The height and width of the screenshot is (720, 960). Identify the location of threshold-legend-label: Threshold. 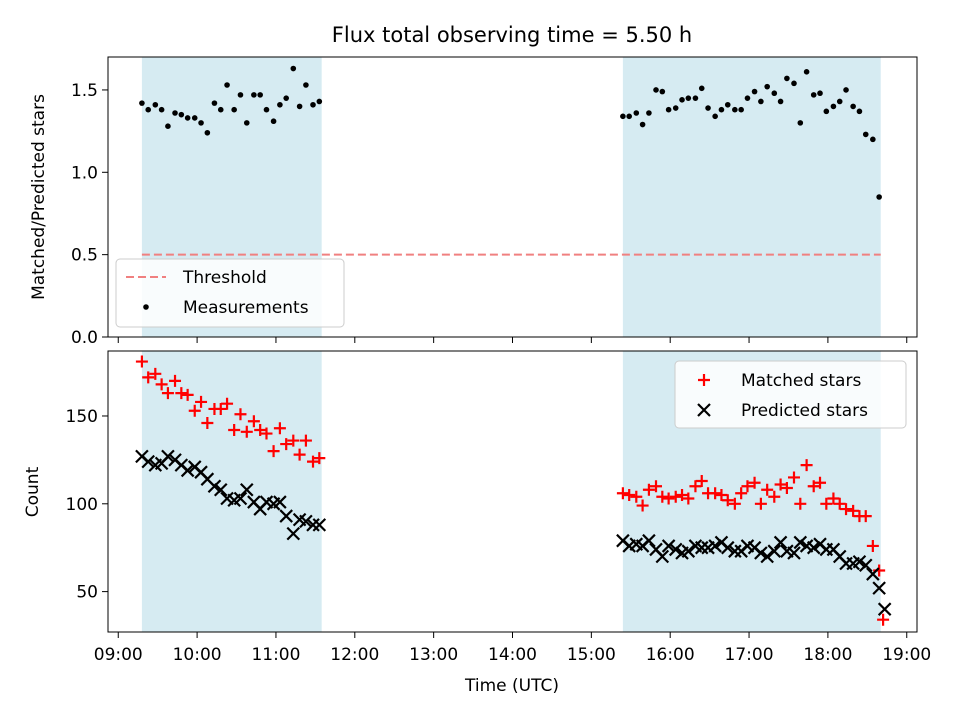
(224, 278).